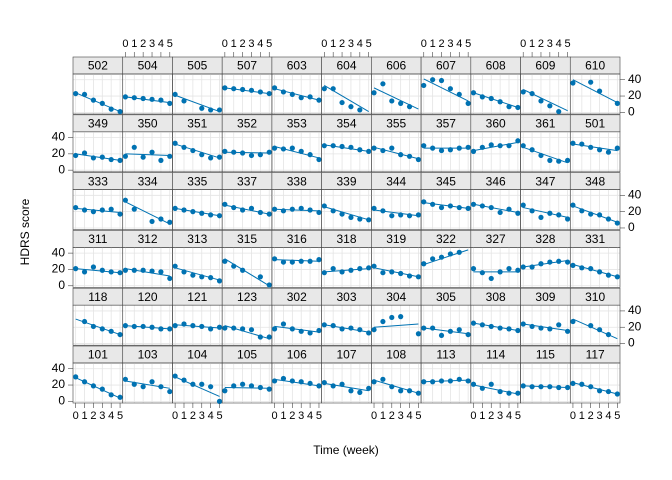 The image size is (672, 480). Describe the element at coordinates (545, 239) in the screenshot. I see `strip-label: 328` at that location.